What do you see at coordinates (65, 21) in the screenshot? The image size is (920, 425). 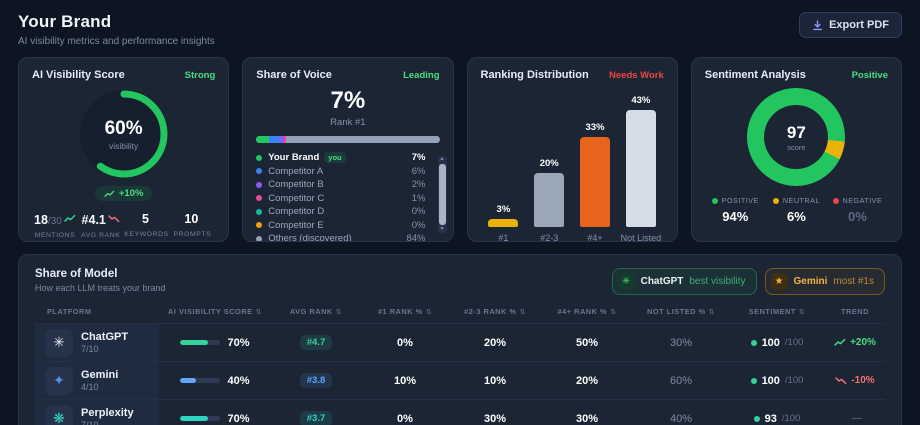 I see `page-title: Your Brand` at bounding box center [65, 21].